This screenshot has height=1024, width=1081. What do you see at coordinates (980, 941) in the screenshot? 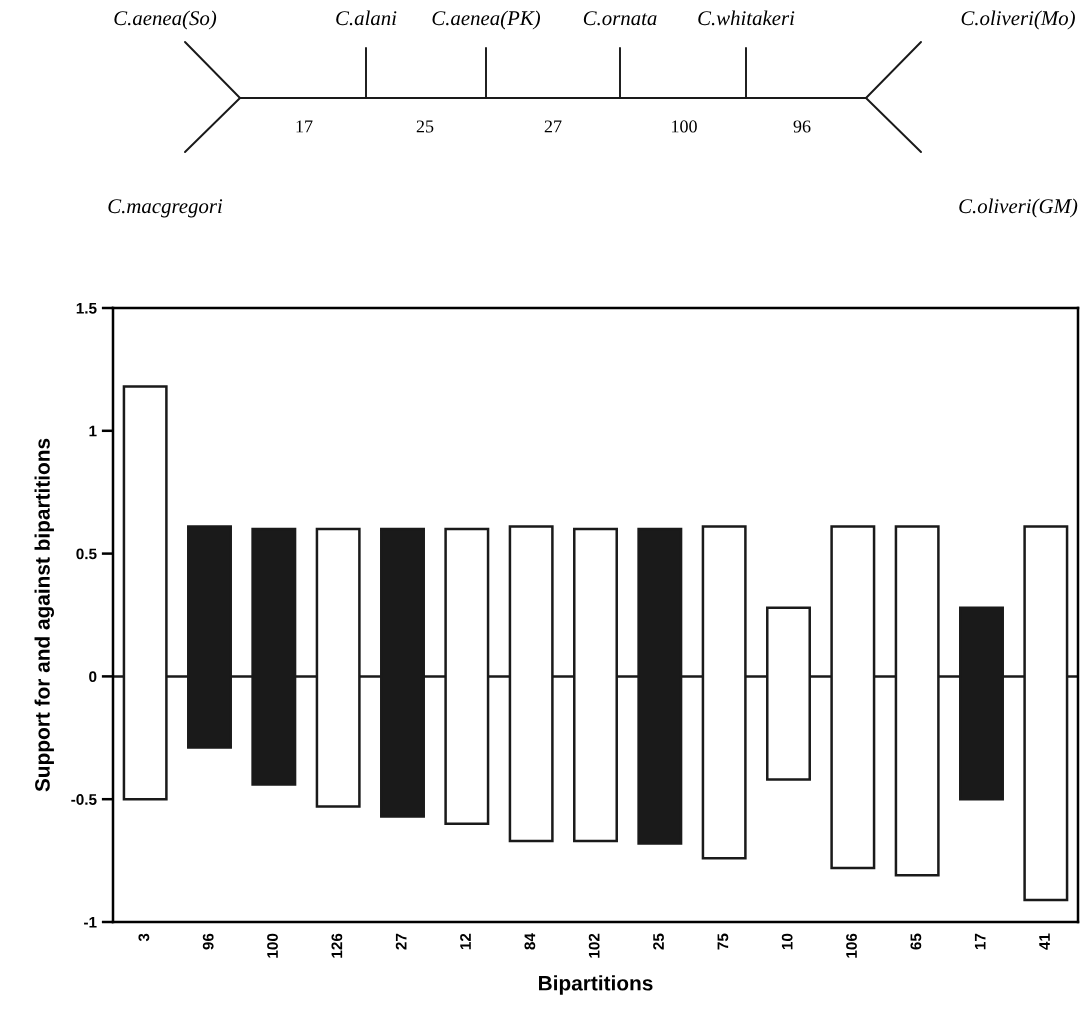
I see `x-tick-label: 17` at bounding box center [980, 941].